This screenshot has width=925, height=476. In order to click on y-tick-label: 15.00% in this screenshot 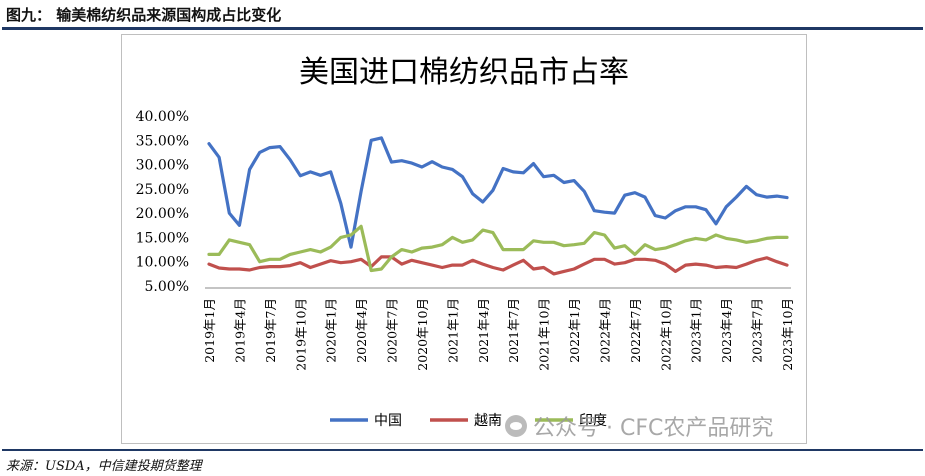, I will do `click(162, 238)`.